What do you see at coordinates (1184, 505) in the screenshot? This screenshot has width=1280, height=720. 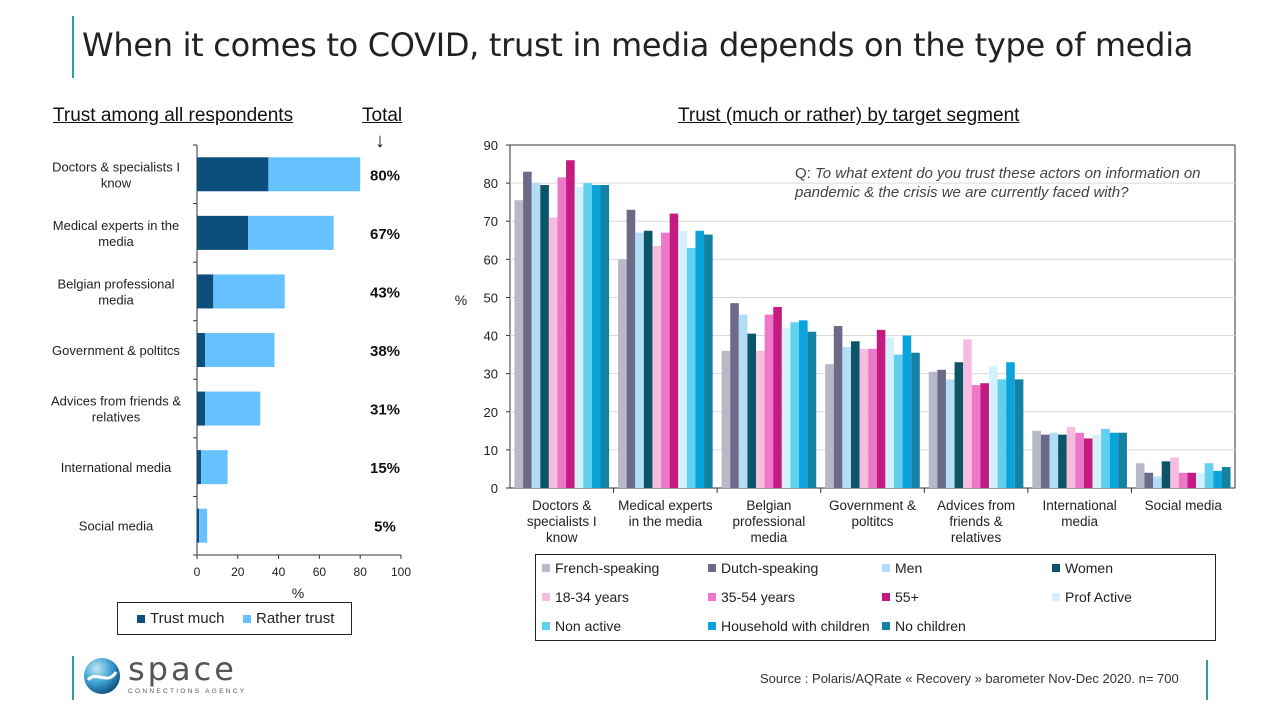 I see `category-label: Social media` at bounding box center [1184, 505].